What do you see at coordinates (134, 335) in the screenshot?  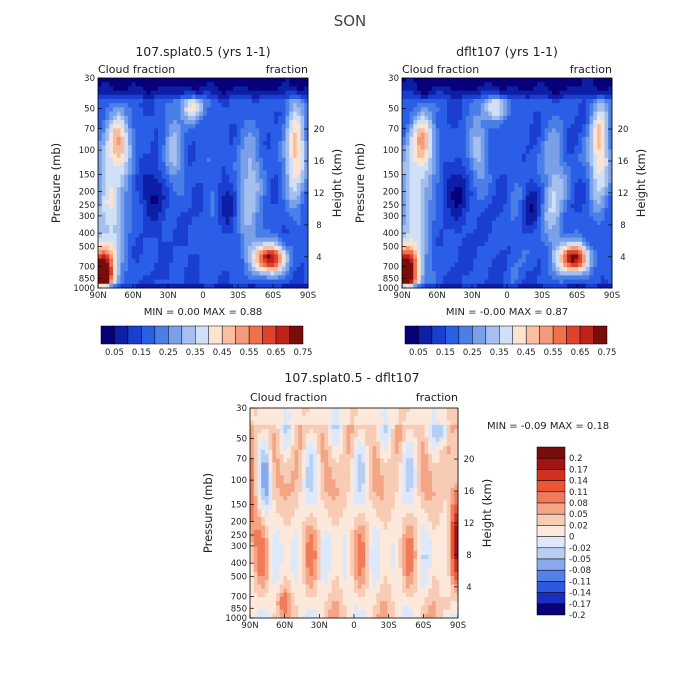 I see `colorbar-swatch` at bounding box center [134, 335].